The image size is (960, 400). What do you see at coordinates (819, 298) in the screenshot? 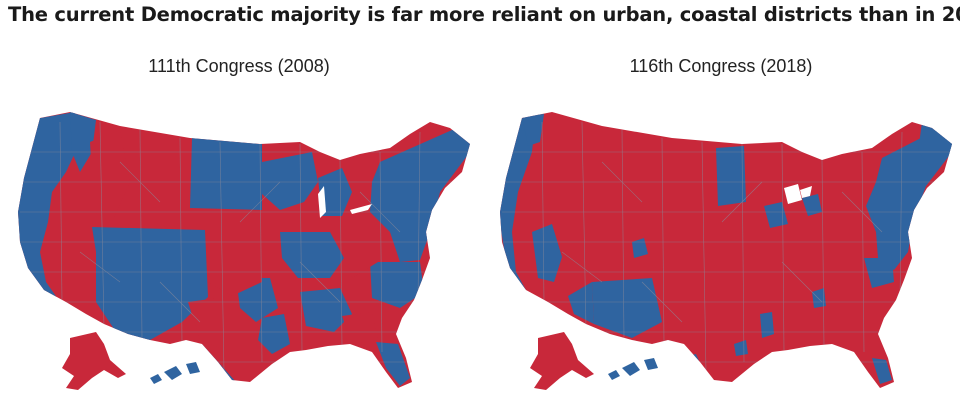
I see `dem-region-atlanta` at bounding box center [819, 298].